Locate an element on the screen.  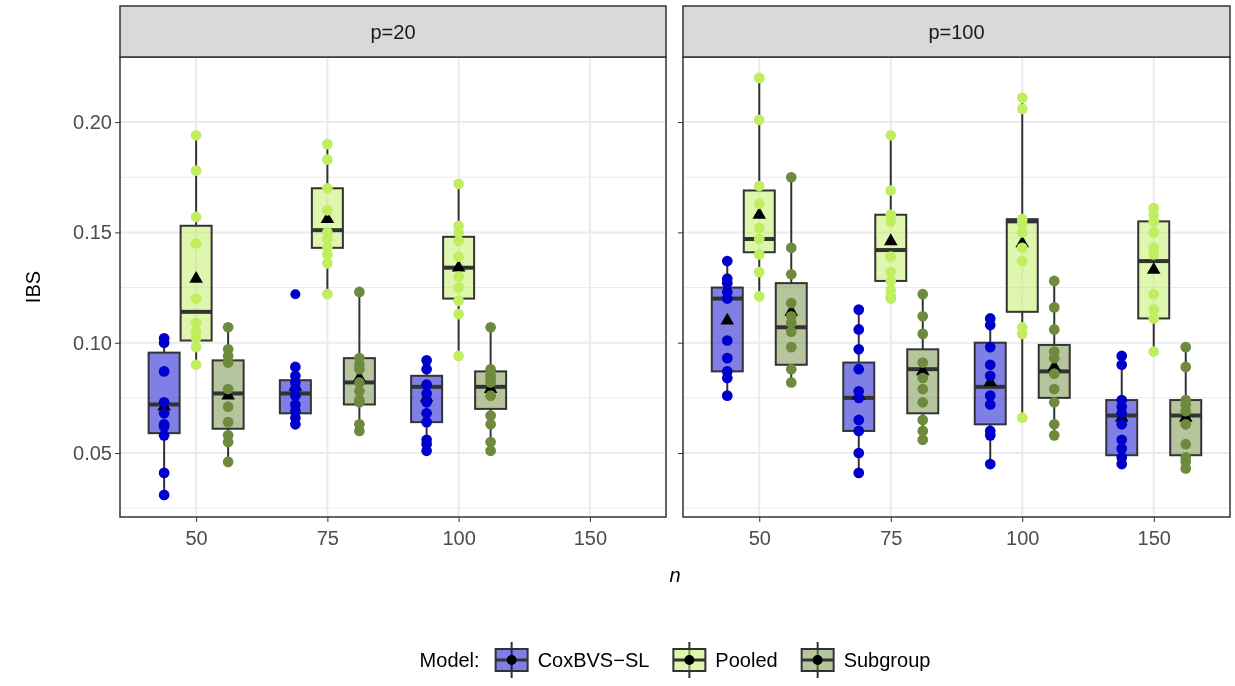
legend-label: CoxBVS−SL is located at coordinates (593, 660).